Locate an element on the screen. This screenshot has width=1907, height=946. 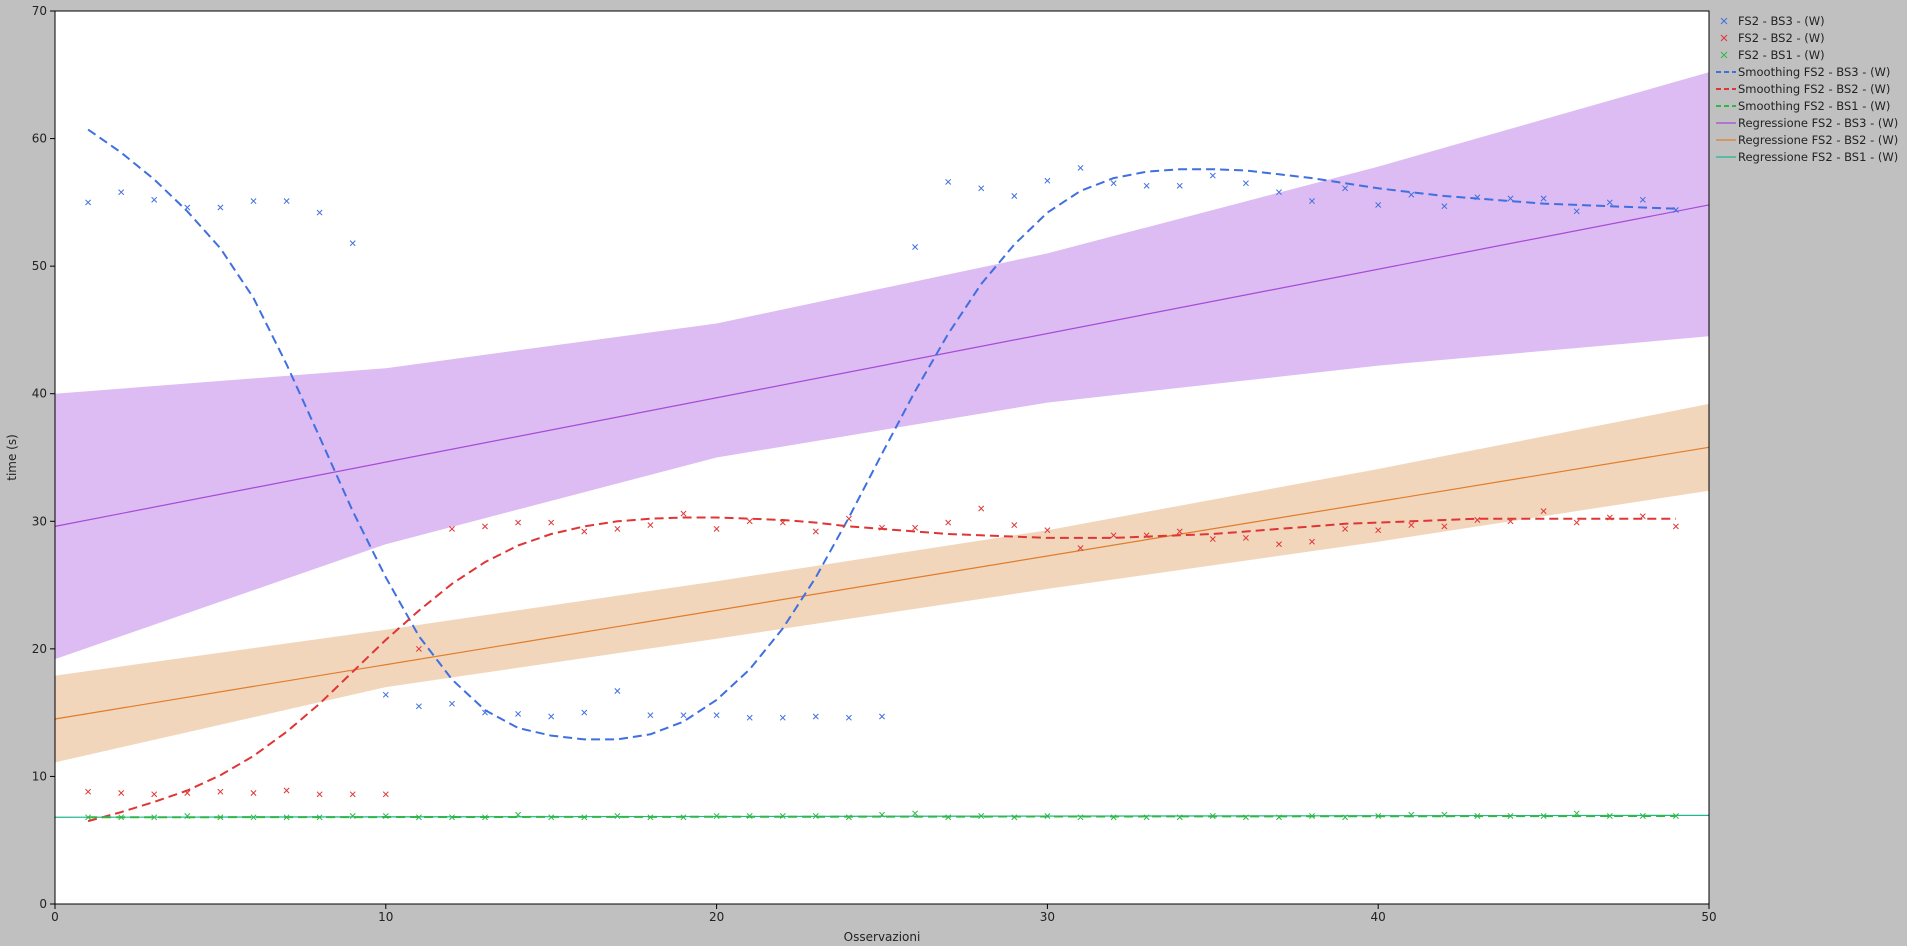
y-tick-label: 50 is located at coordinates (39, 266).